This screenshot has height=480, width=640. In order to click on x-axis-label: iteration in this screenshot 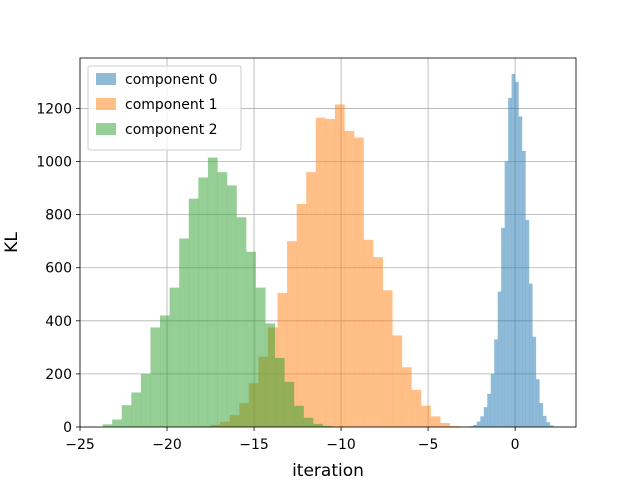, I will do `click(328, 470)`.